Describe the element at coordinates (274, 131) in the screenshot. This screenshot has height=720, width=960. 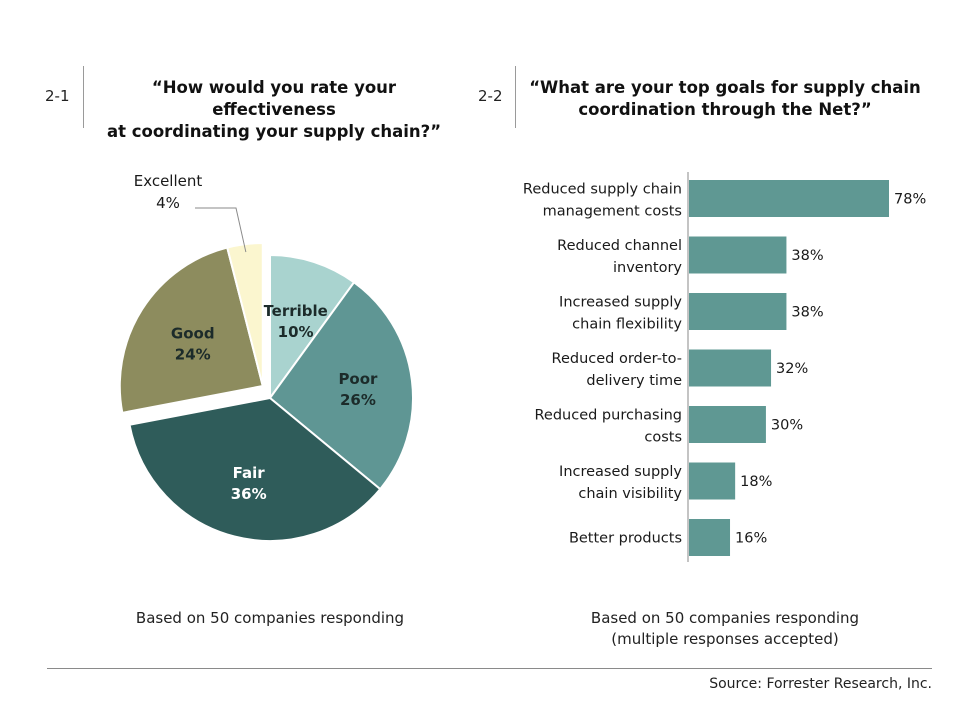
I see `pie-title-line-2: at coordinating your supply chain?”` at that location.